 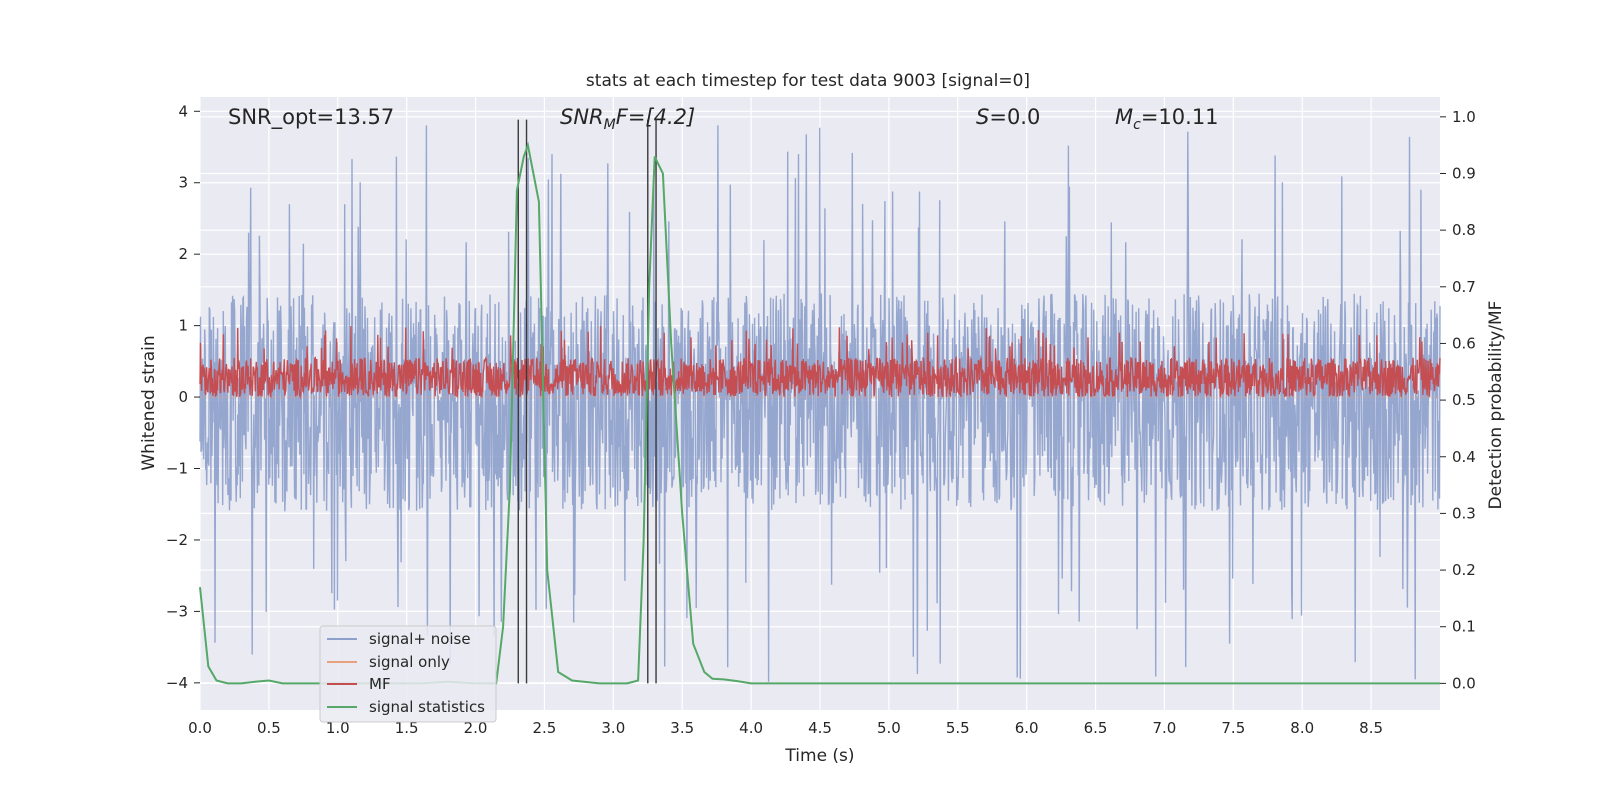 I want to click on vertical-markers, so click(x=587, y=401).